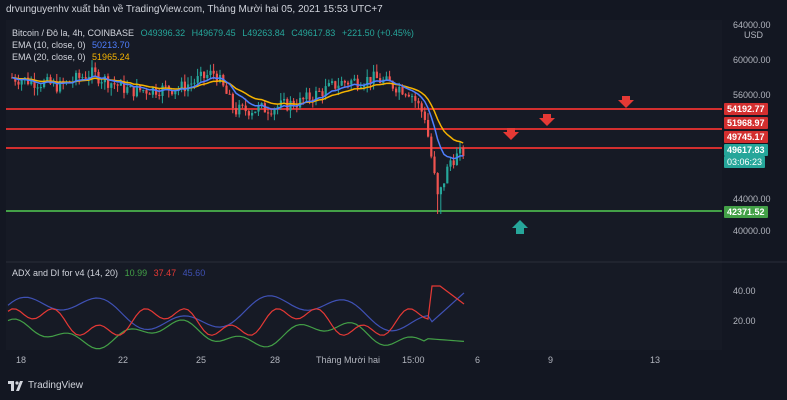  Describe the element at coordinates (213, 45) in the screenshot. I see `ema10-row: EMA (10, close, 0) 50213.70` at that location.